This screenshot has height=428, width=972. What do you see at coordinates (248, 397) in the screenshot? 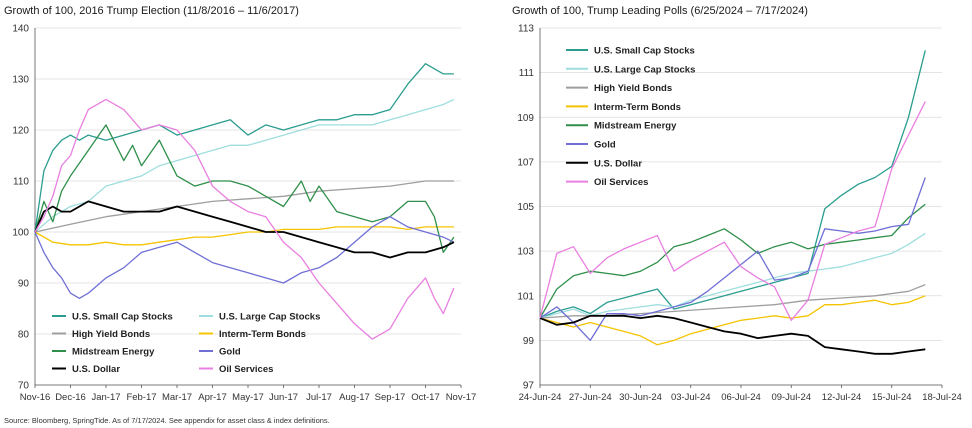
I see `left-xtick-label-6: May-17` at bounding box center [248, 397].